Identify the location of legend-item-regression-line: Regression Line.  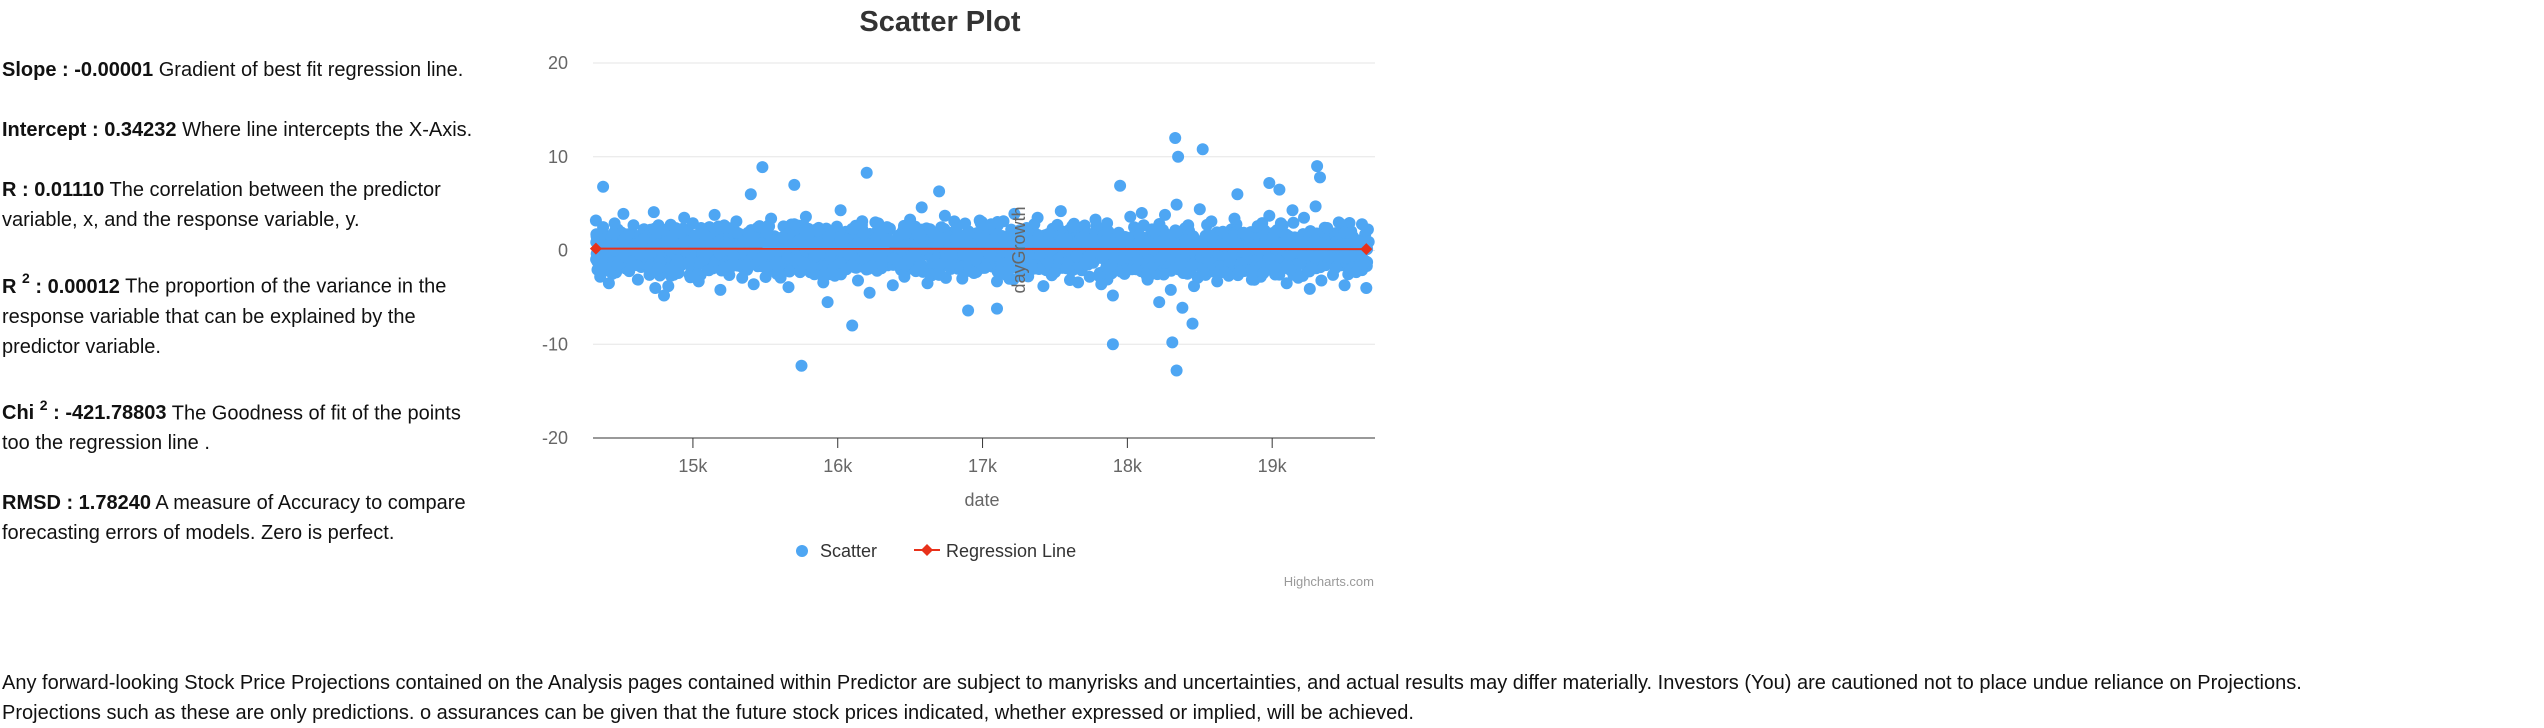
(995, 551).